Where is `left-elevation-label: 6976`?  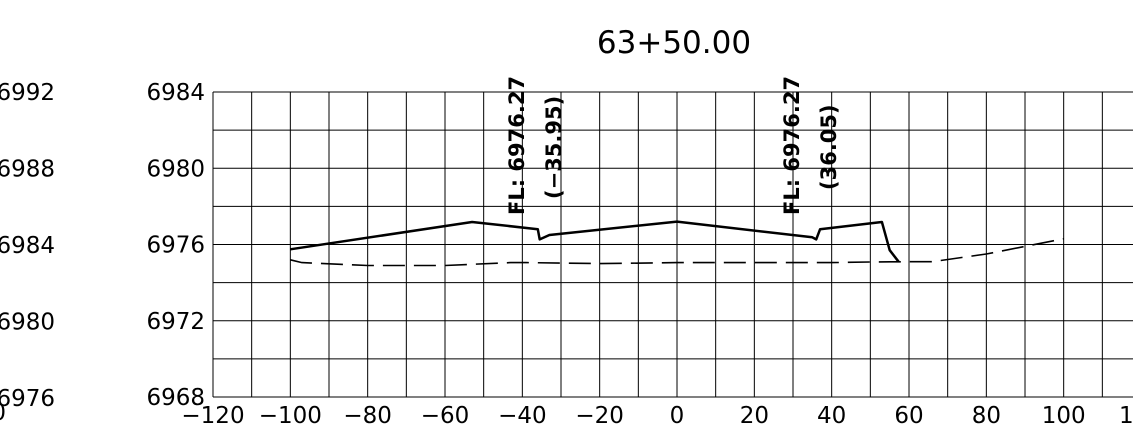
left-elevation-label: 6976 is located at coordinates (27, 399).